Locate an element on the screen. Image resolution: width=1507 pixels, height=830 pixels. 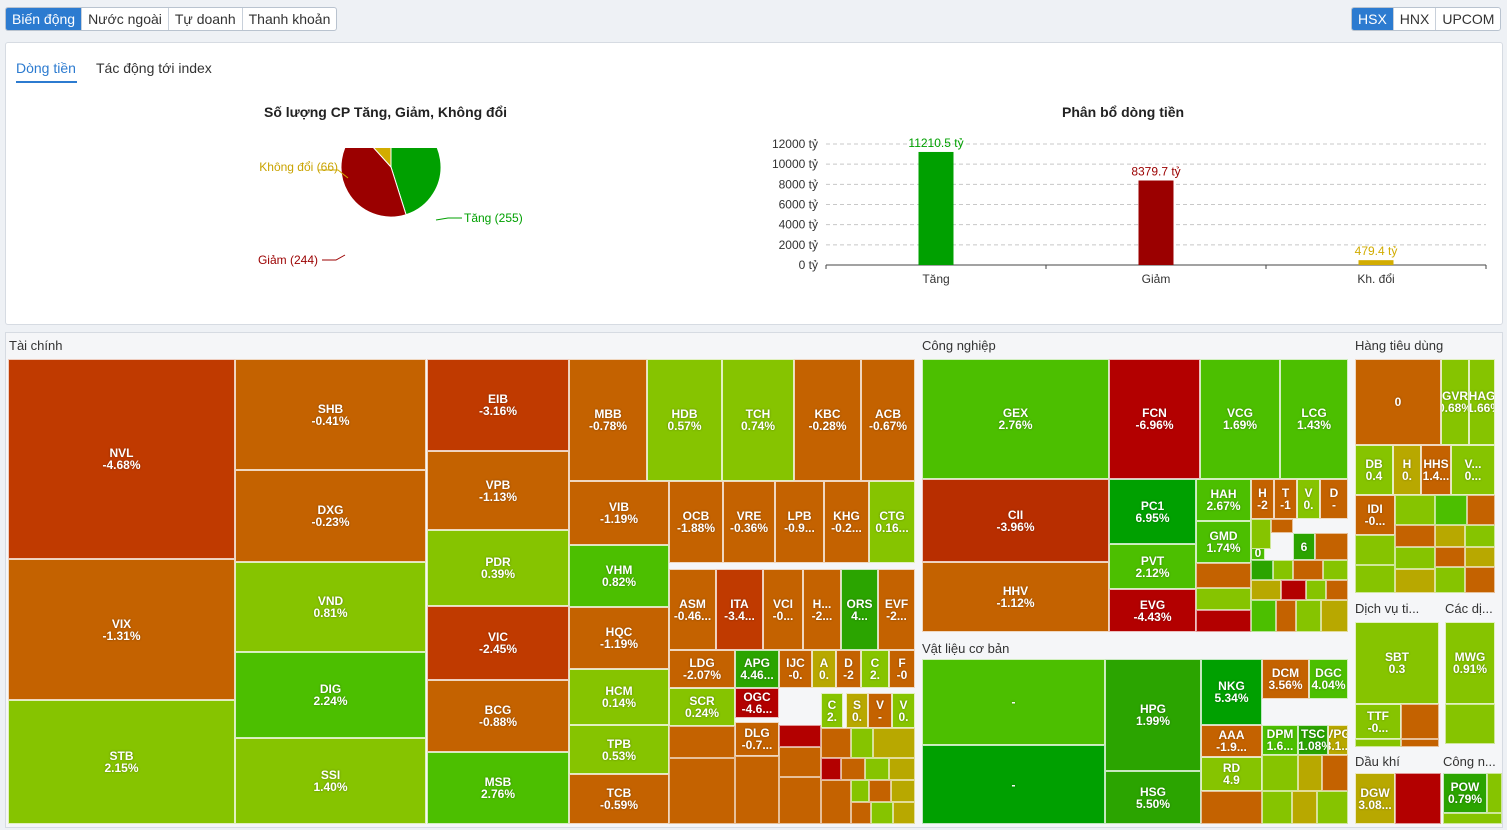
stock-tile: HDB 0.57% is located at coordinates (684, 420).